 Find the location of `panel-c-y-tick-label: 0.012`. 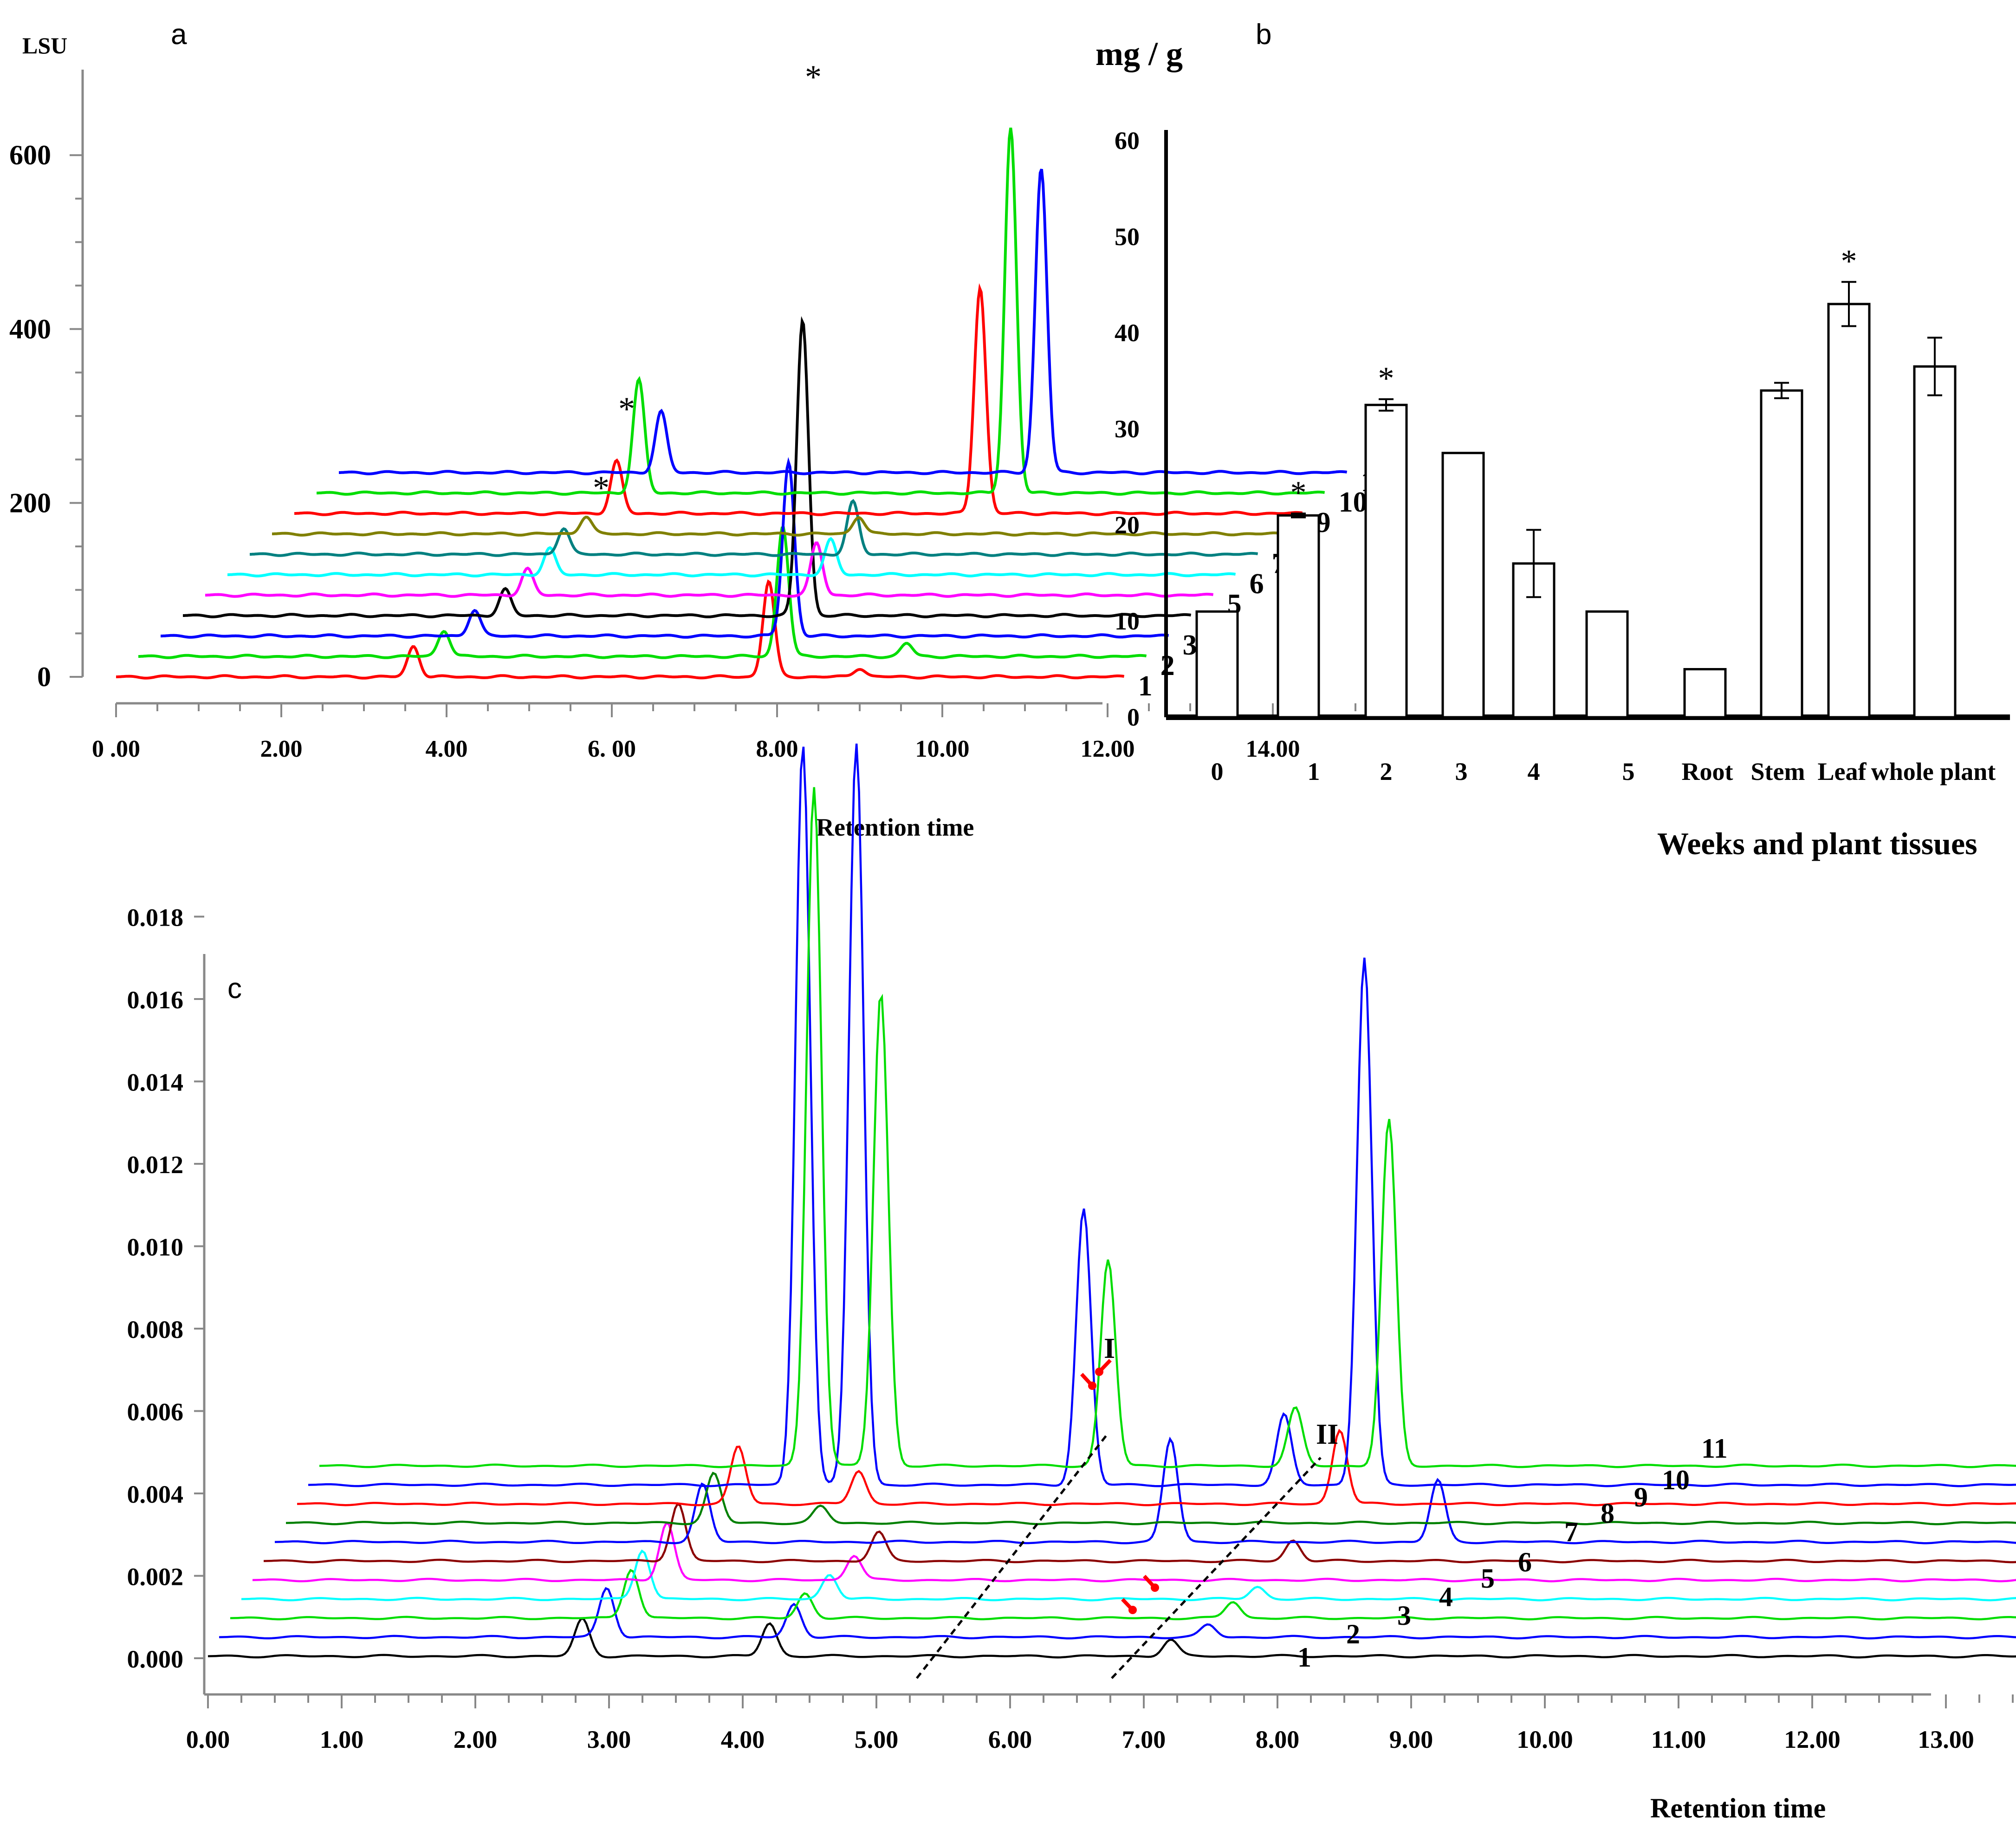

panel-c-y-tick-label: 0.012 is located at coordinates (155, 1165).